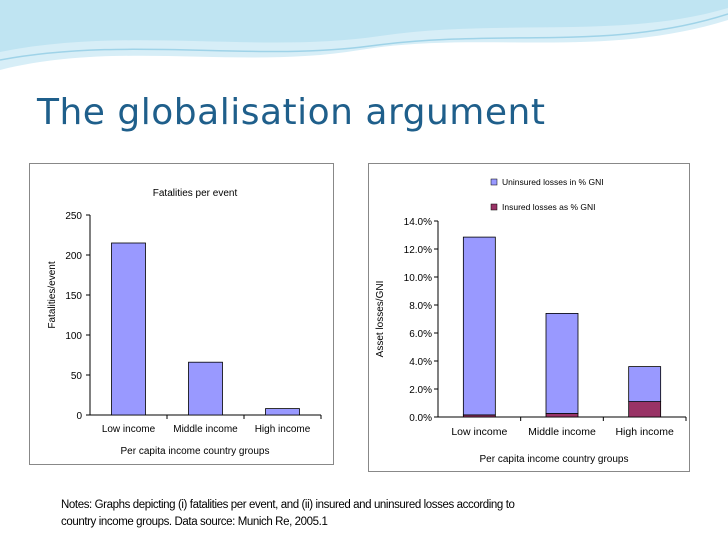  What do you see at coordinates (553, 182) in the screenshot?
I see `legend-label-uninsured: Uninsured losses in % GNI` at bounding box center [553, 182].